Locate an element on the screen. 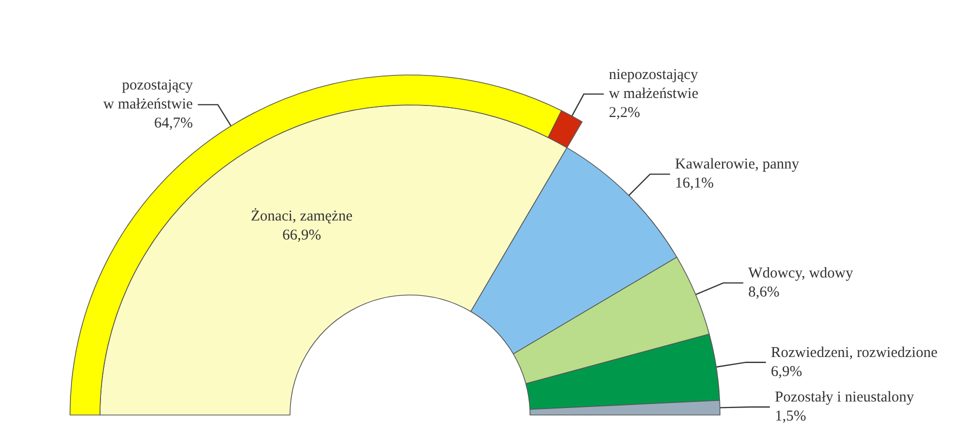 The image size is (966, 447). data-label: 16,1% is located at coordinates (694, 184).